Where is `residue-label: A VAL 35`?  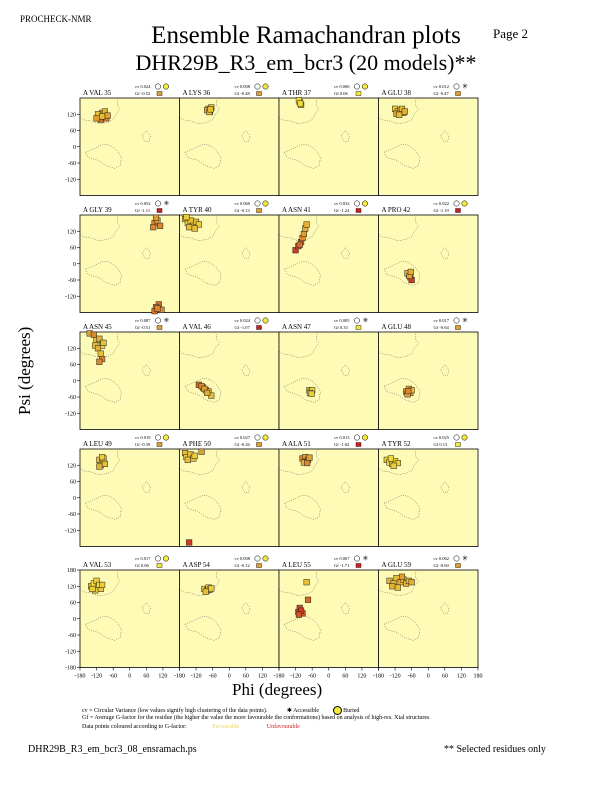 residue-label: A VAL 35 is located at coordinates (97, 93).